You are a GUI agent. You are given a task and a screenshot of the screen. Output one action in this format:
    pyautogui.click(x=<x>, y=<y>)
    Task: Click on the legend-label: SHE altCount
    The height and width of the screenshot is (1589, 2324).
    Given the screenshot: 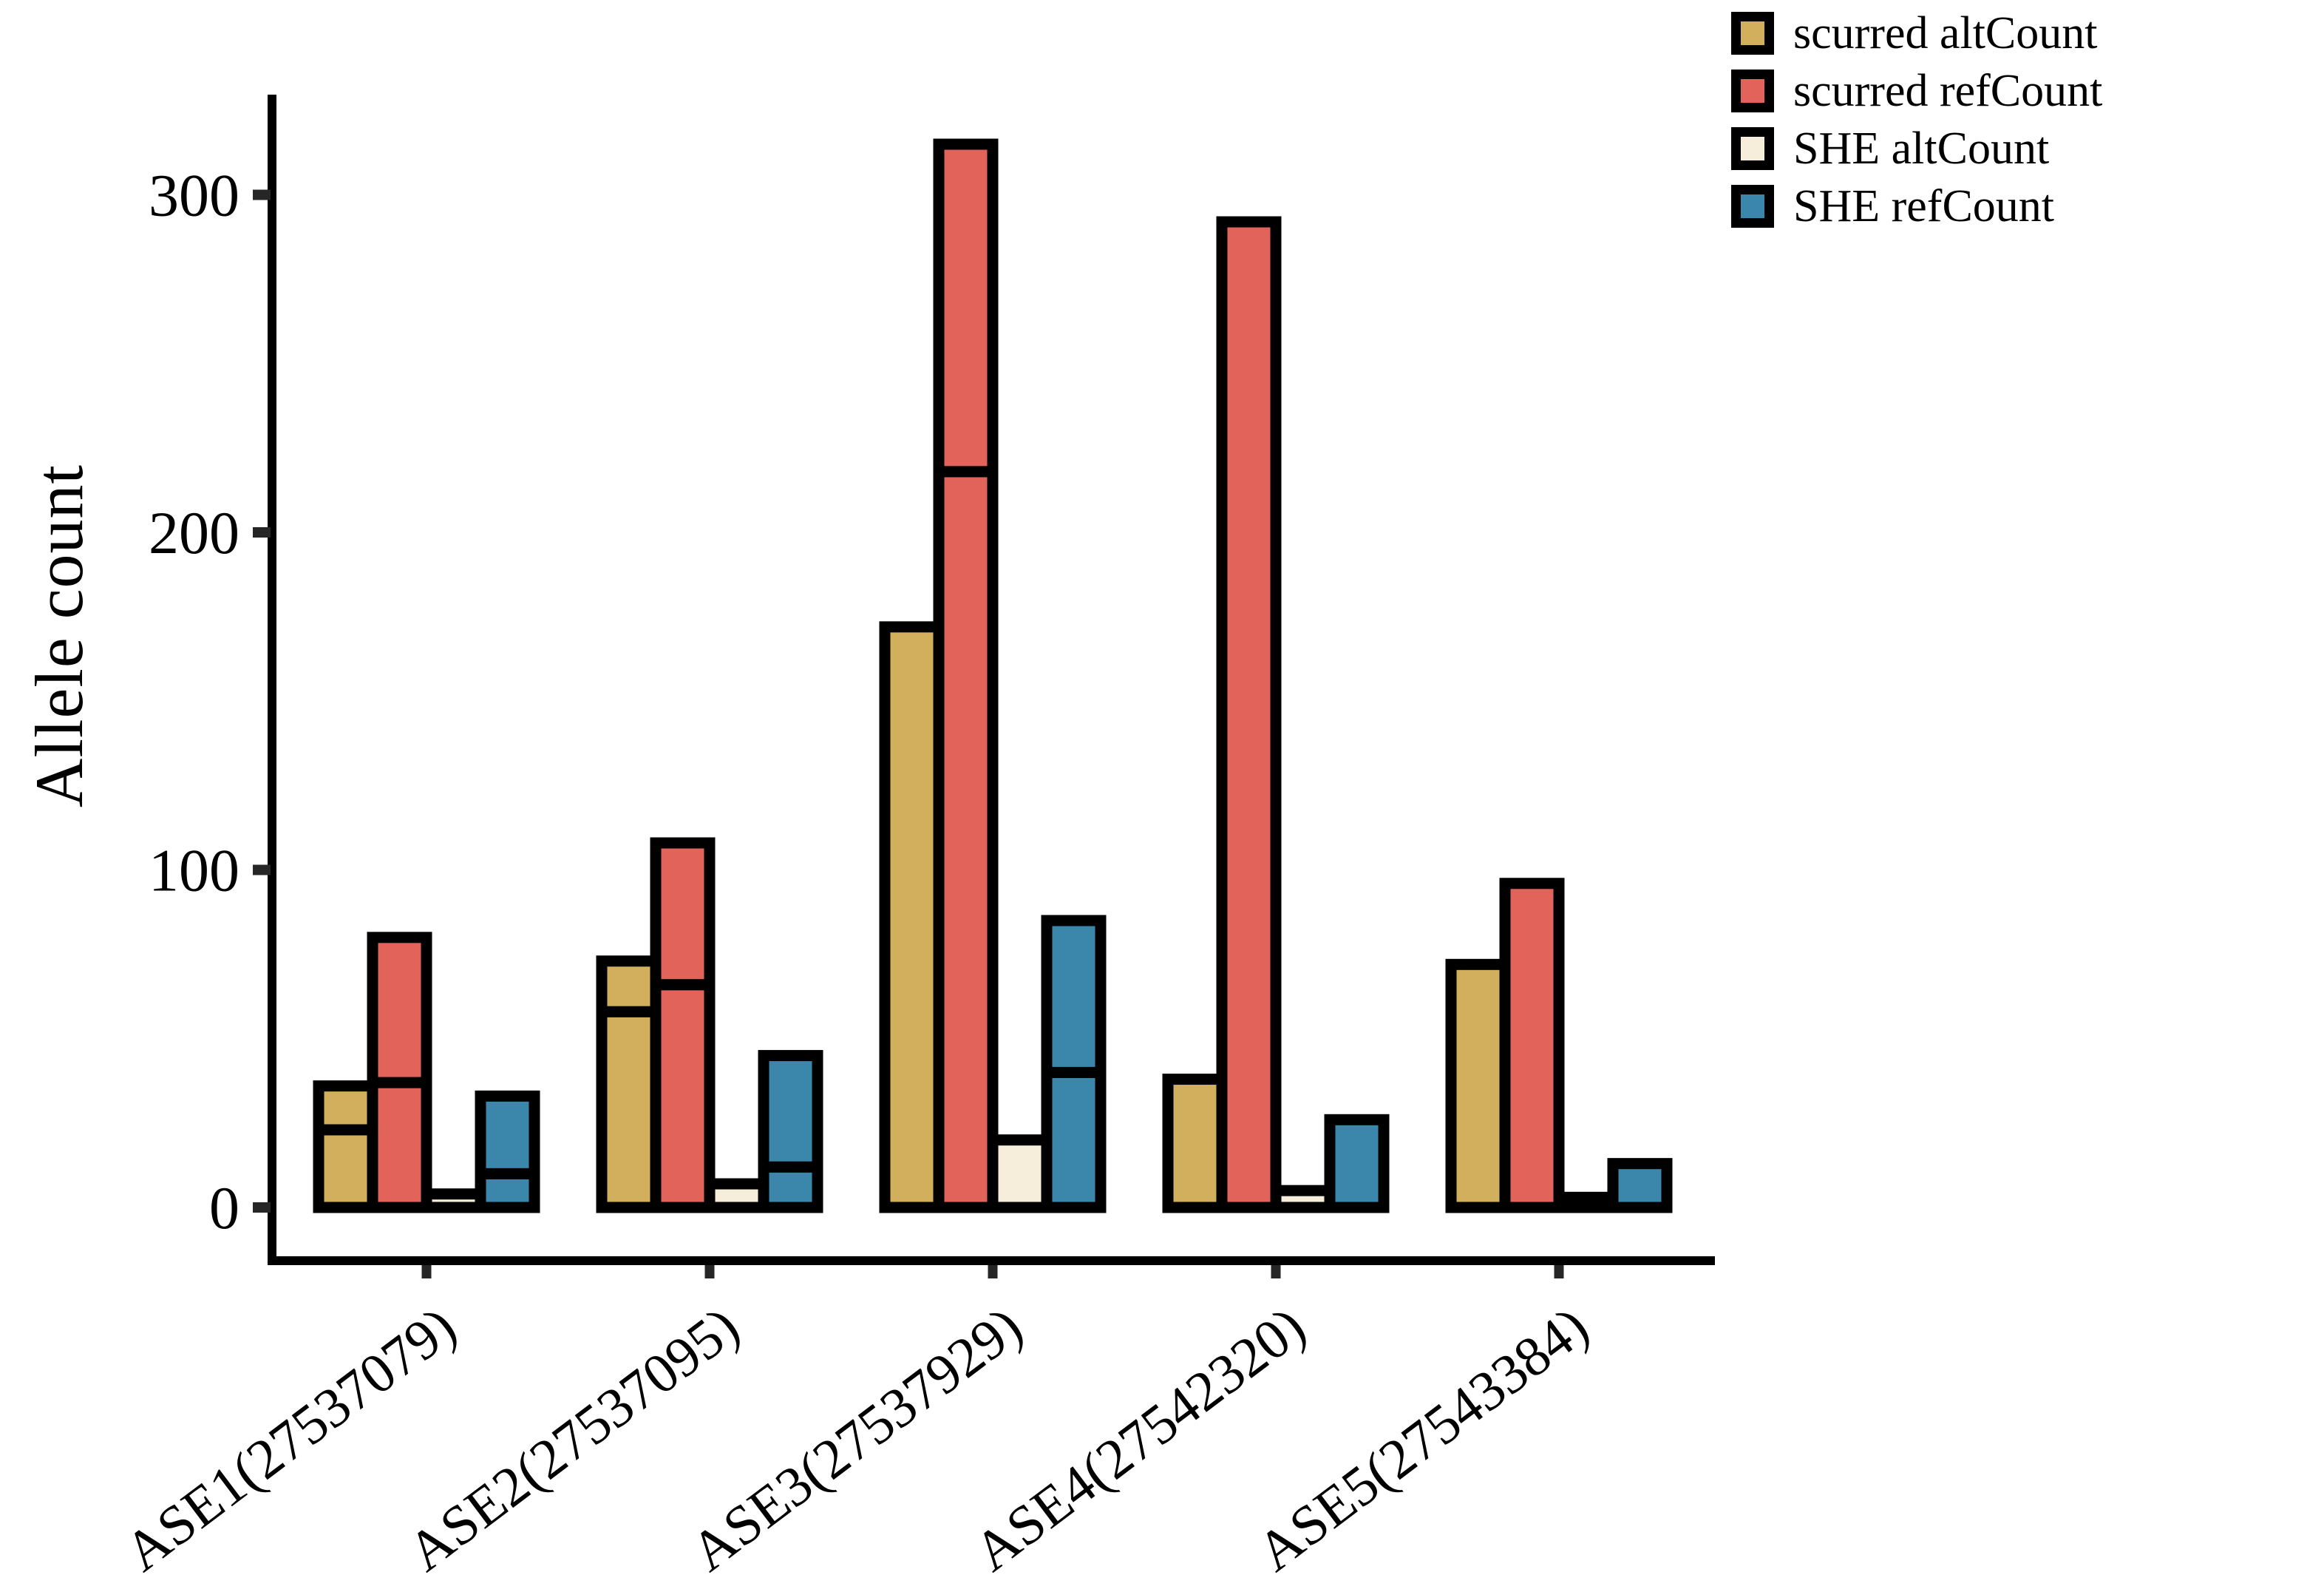 What is the action you would take?
    pyautogui.click(x=1922, y=148)
    